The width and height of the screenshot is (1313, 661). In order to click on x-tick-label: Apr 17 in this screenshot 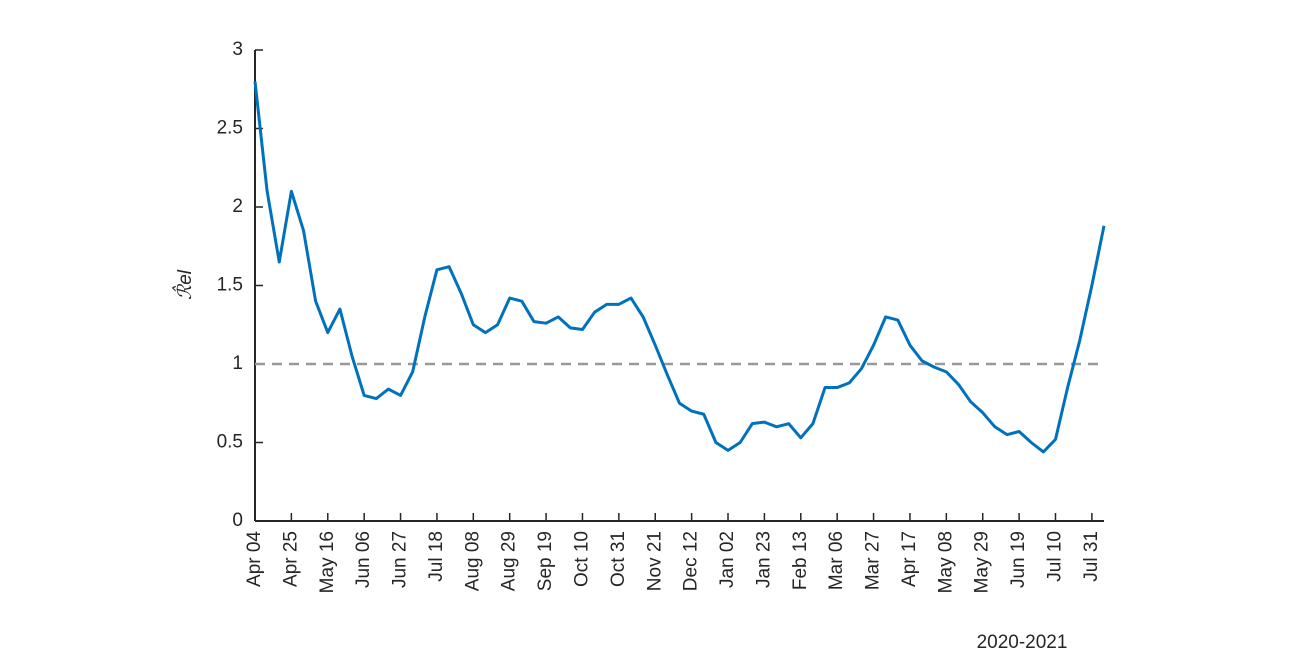, I will do `click(909, 559)`.